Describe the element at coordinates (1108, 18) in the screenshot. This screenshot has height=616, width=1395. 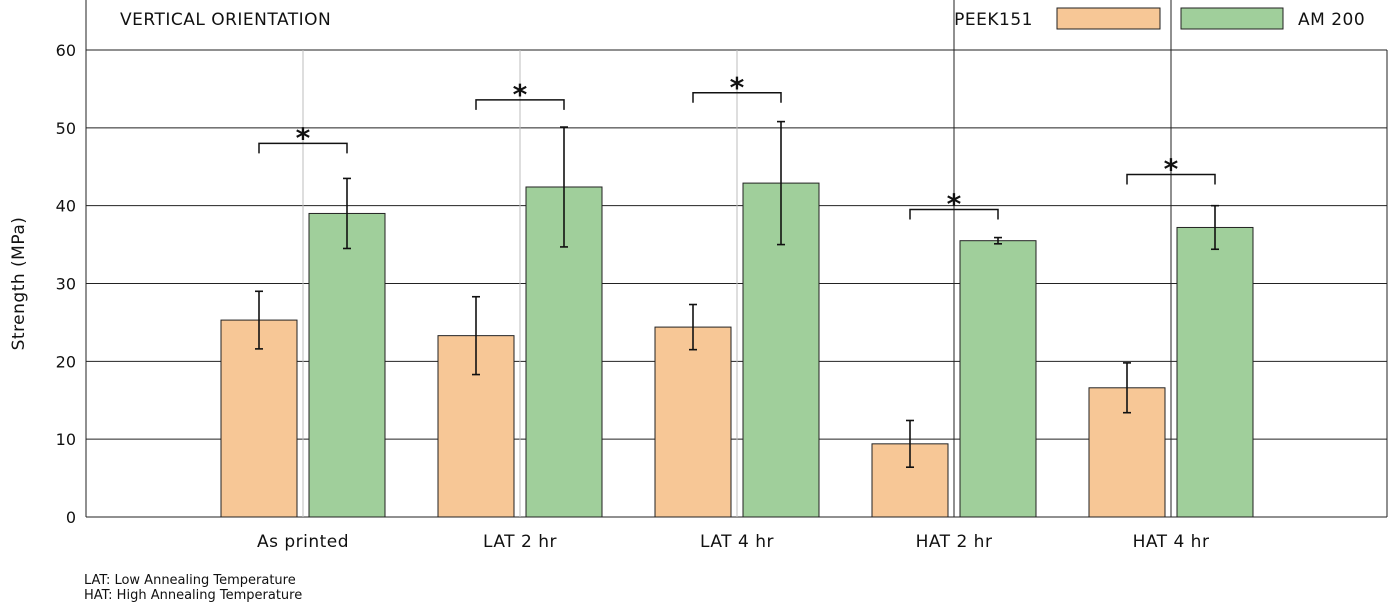
I see `legend-swatch-peek151` at that location.